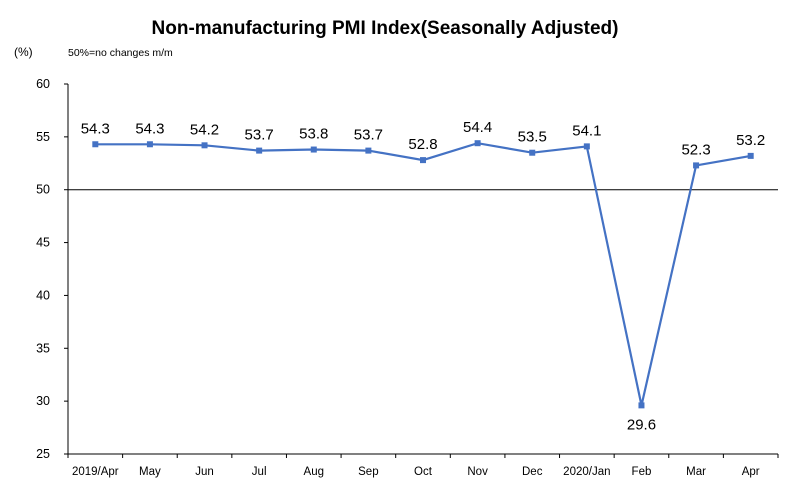 Image resolution: width=792 pixels, height=492 pixels. I want to click on y-tick-label: 25, so click(43, 454).